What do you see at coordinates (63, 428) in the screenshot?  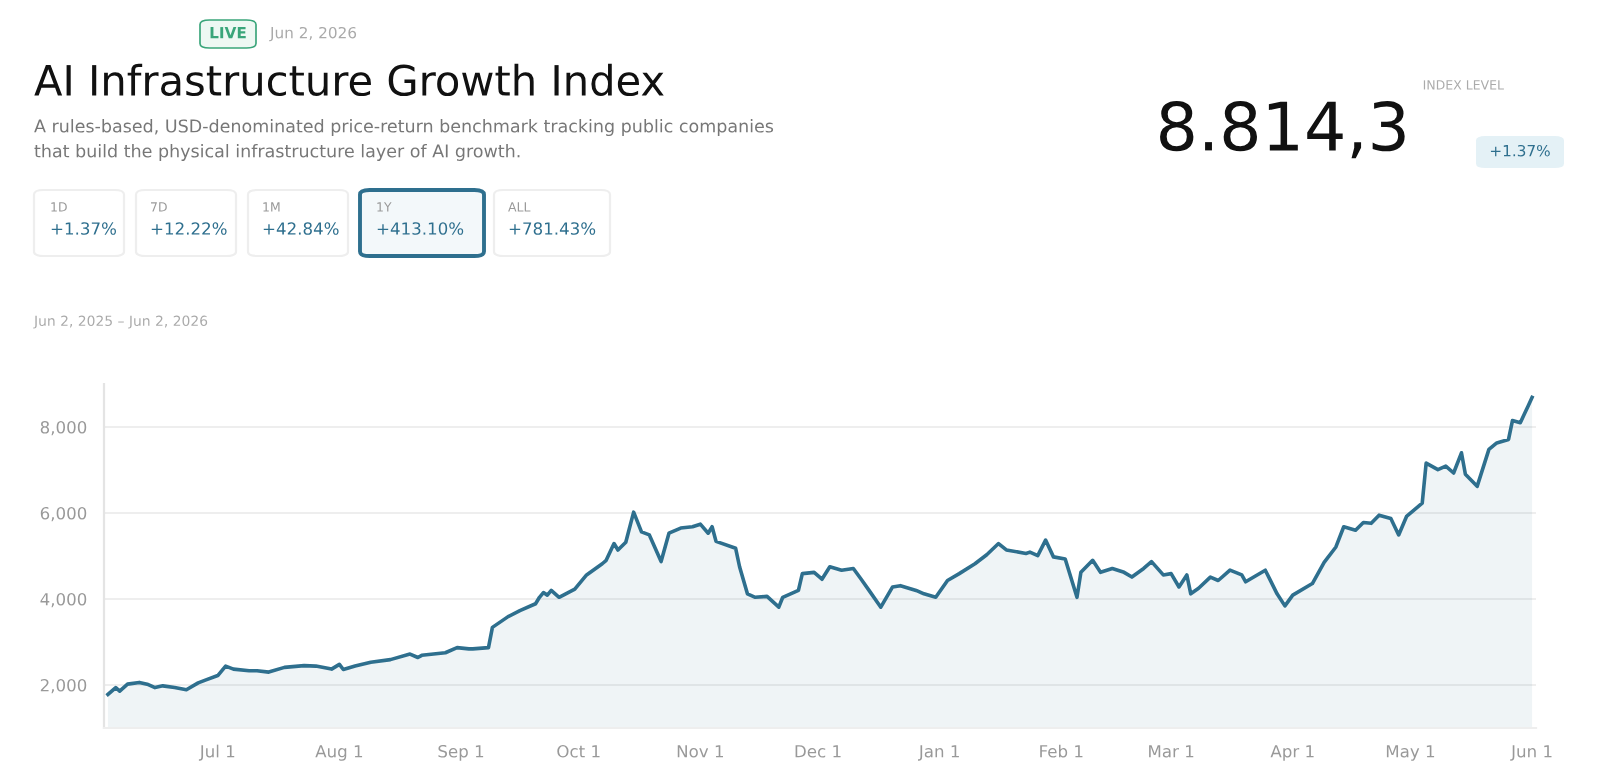 I see `y-tick-label: 8,000` at bounding box center [63, 428].